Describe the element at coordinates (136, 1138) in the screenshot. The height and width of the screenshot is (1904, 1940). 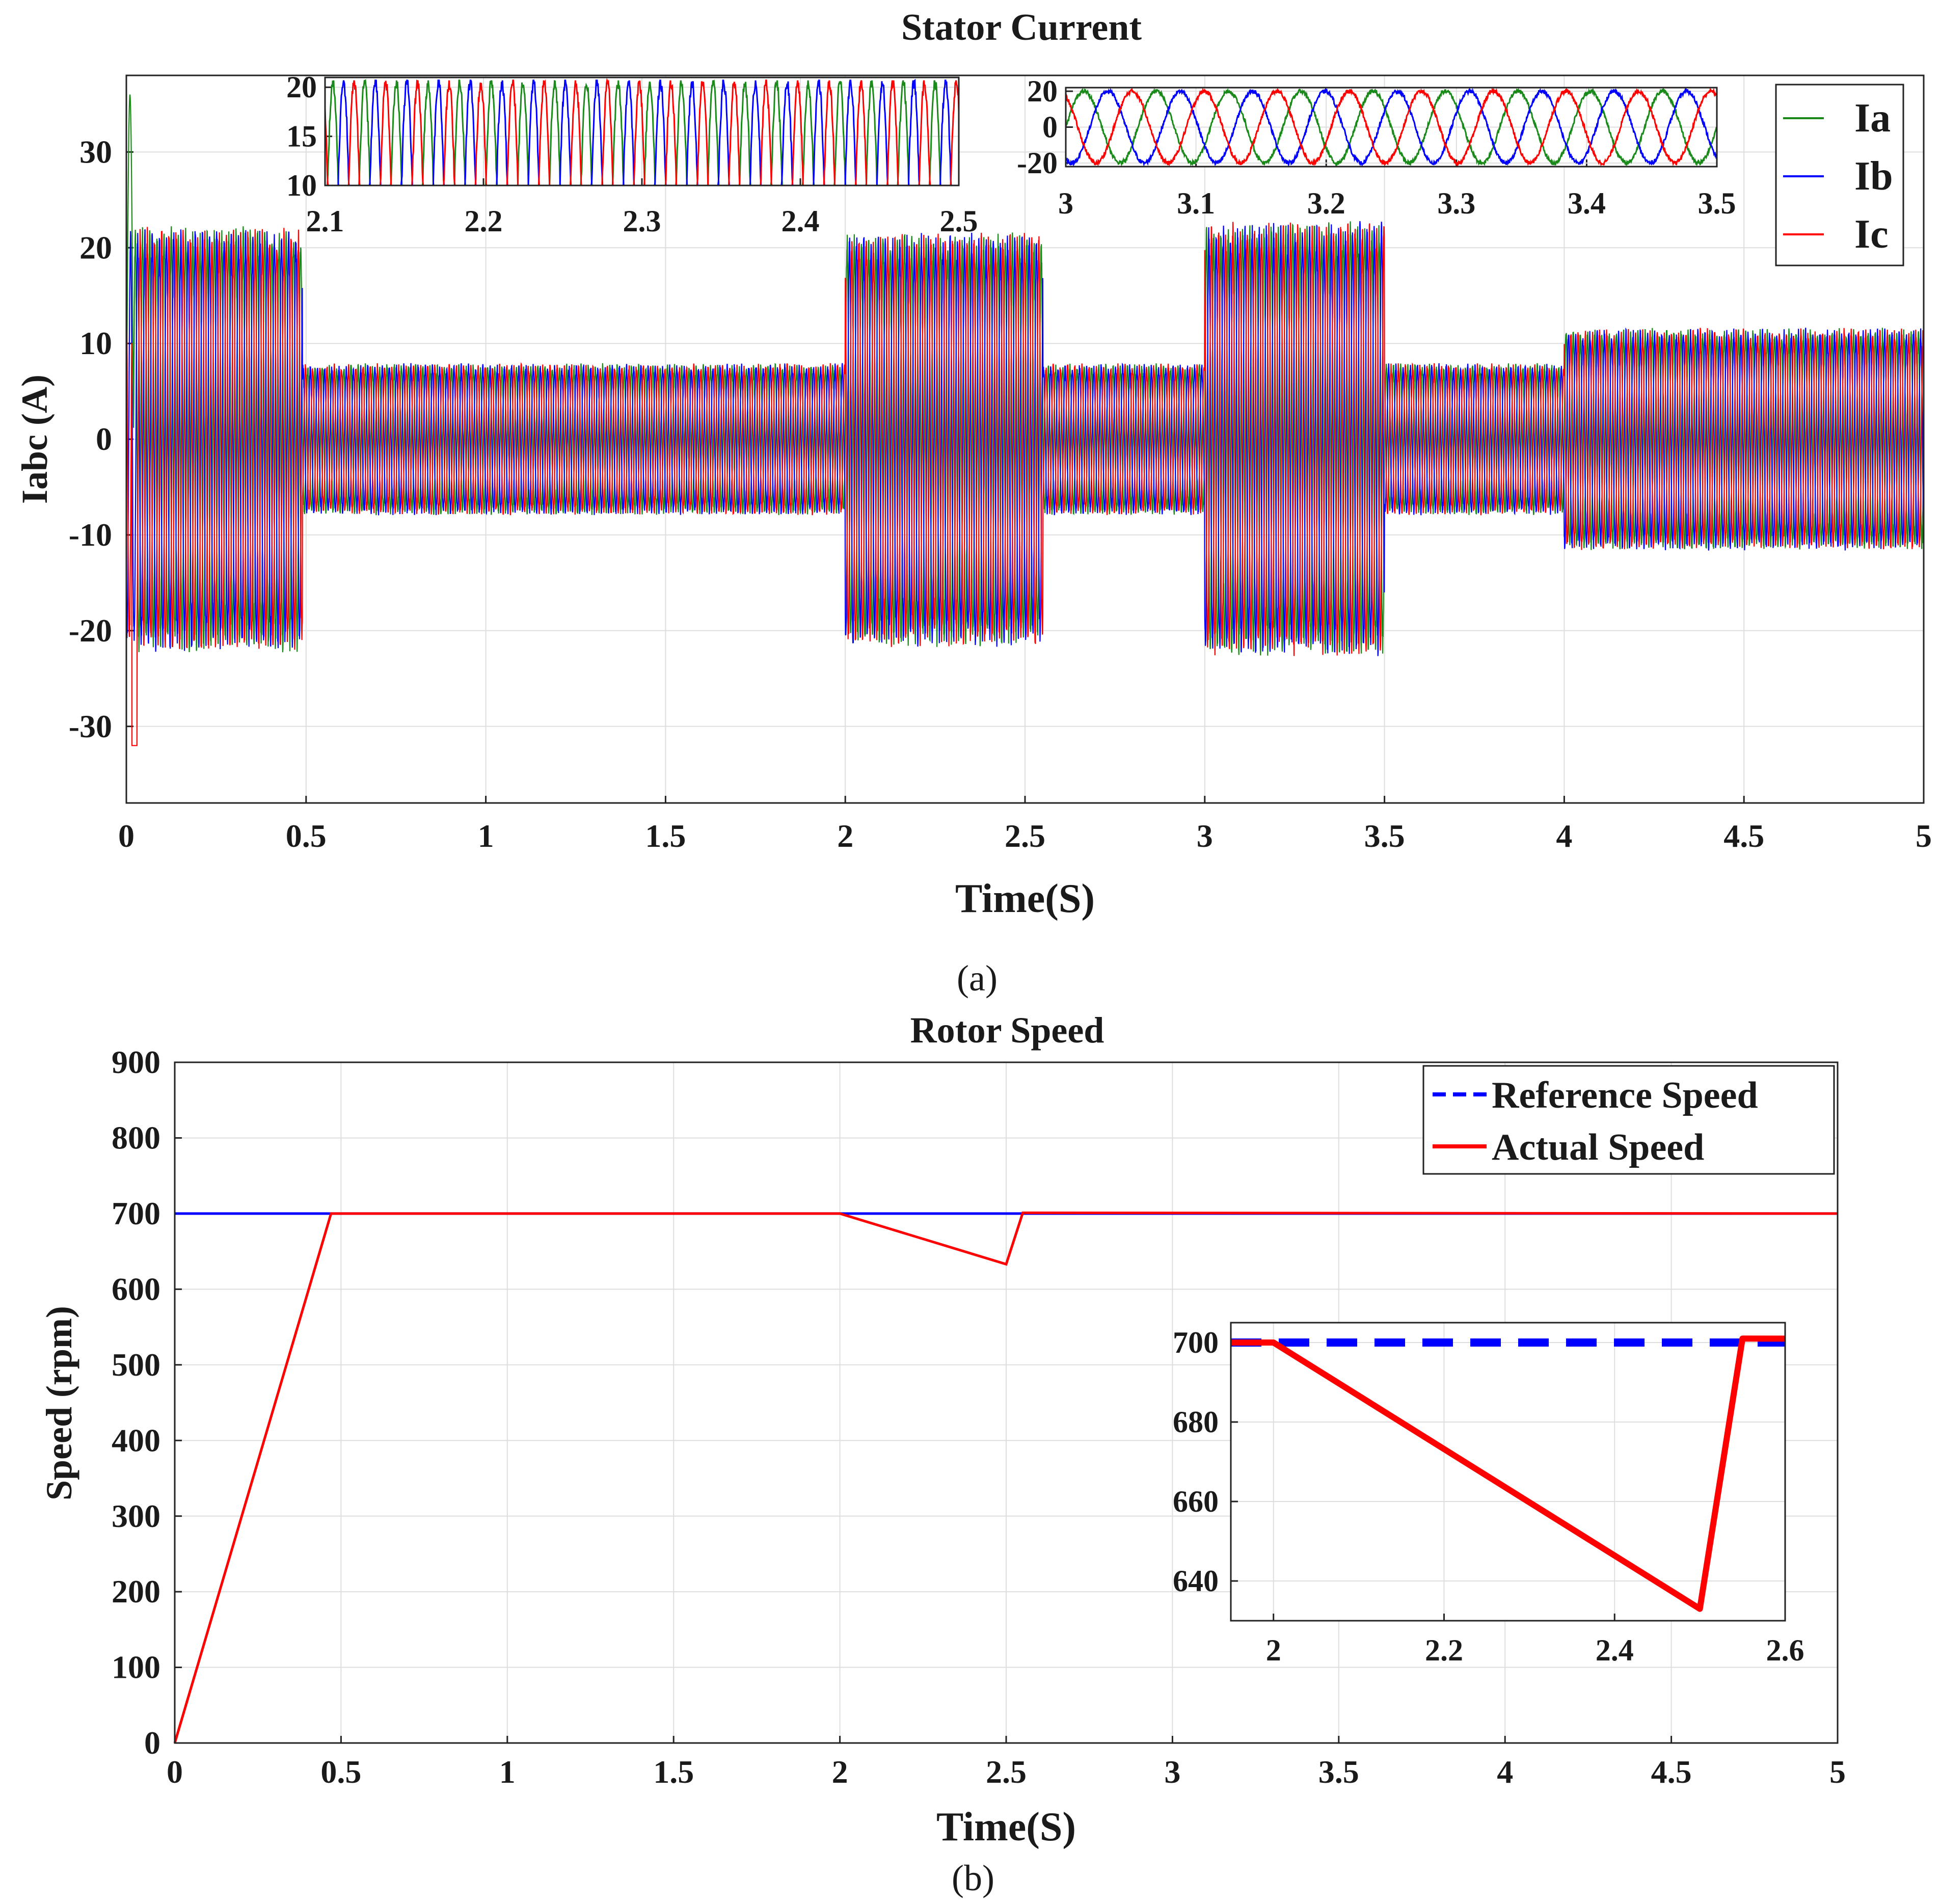
I see `chart-b-ytick-label: 800` at that location.